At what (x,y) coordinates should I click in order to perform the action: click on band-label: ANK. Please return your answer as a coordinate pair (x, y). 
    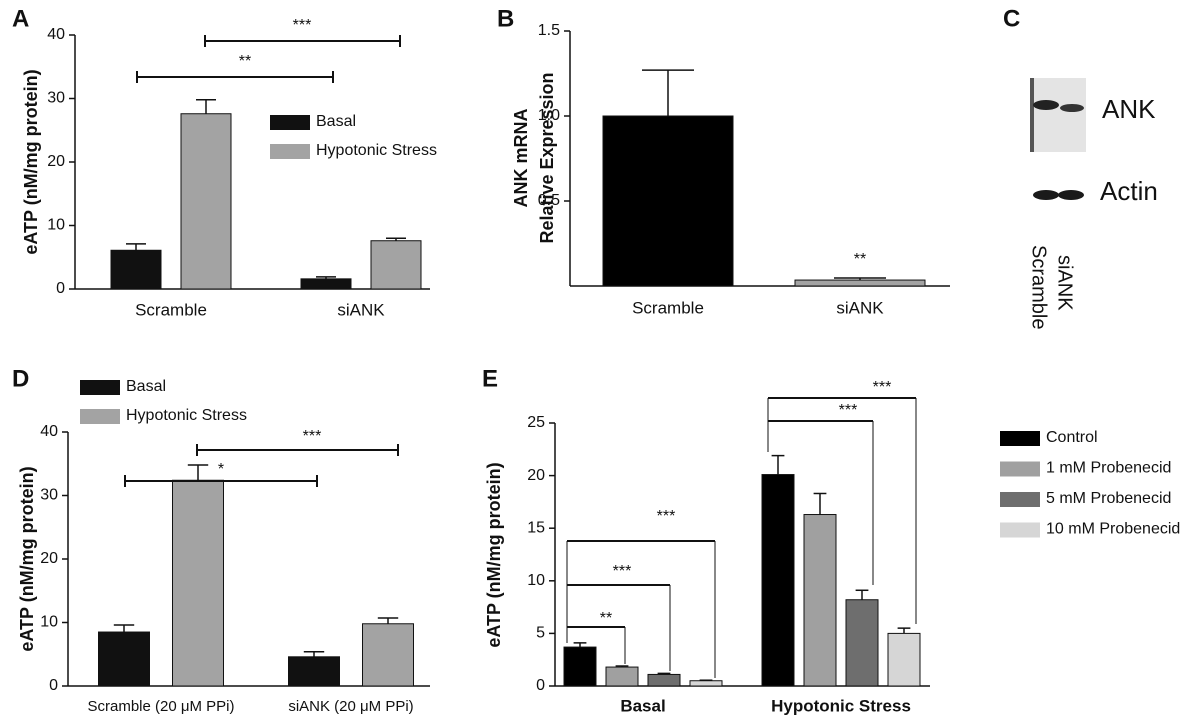
    Looking at the image, I should click on (1129, 109).